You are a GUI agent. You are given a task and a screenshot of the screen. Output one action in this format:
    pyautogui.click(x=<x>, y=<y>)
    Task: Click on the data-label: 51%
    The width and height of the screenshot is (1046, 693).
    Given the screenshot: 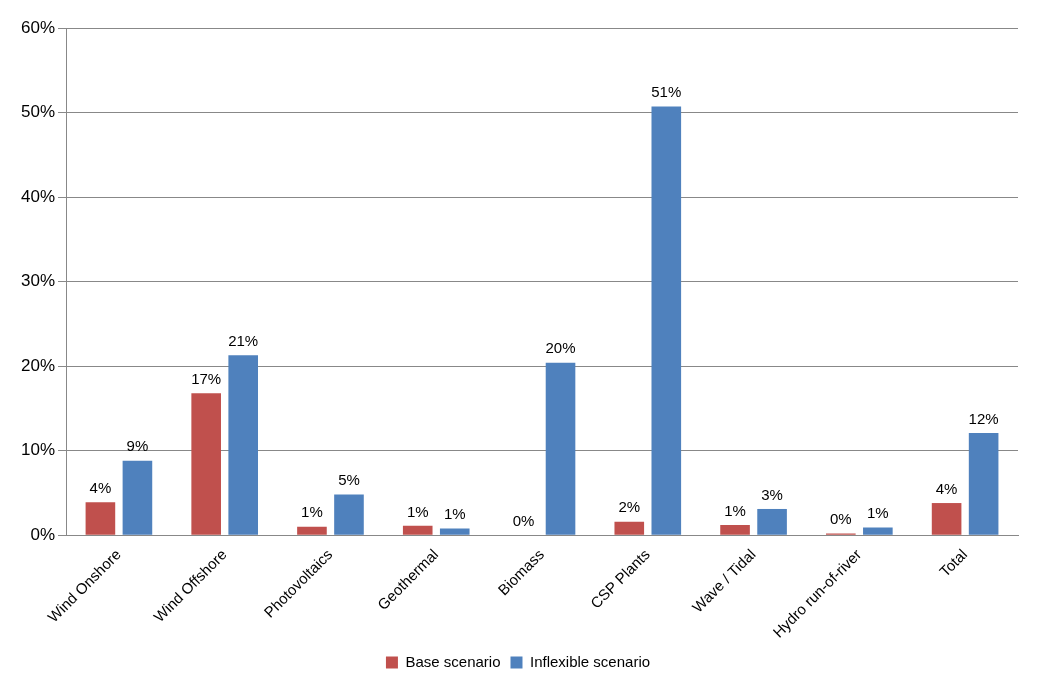 What is the action you would take?
    pyautogui.click(x=666, y=92)
    